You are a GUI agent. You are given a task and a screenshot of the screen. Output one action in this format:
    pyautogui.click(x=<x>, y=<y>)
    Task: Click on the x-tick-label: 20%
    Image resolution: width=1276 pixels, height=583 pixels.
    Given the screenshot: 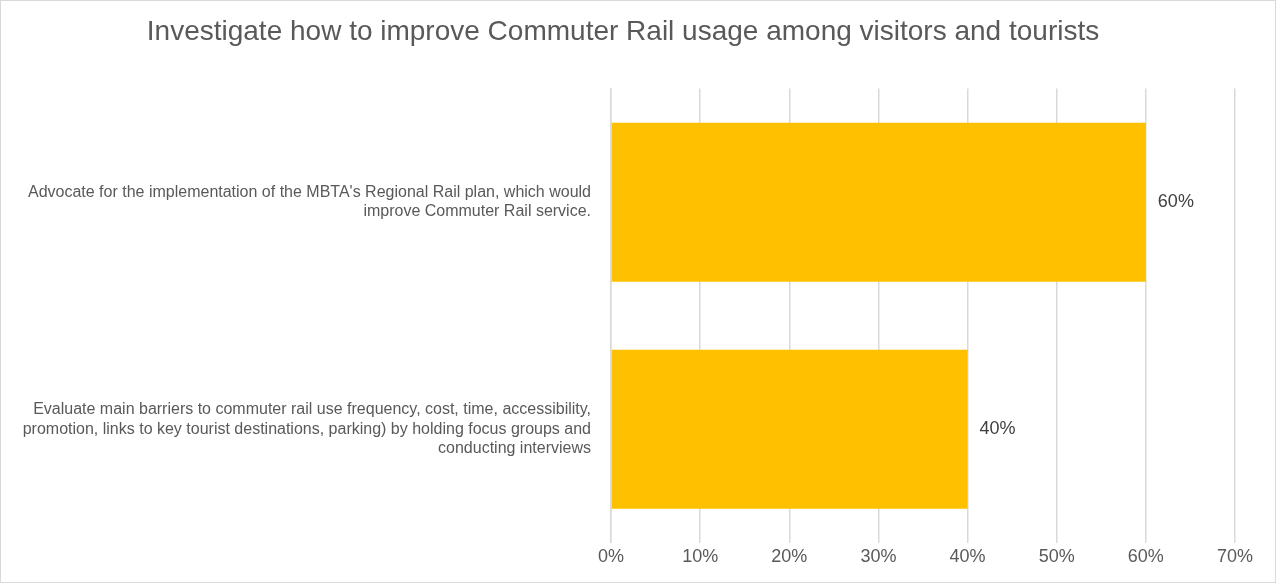 What is the action you would take?
    pyautogui.click(x=789, y=555)
    